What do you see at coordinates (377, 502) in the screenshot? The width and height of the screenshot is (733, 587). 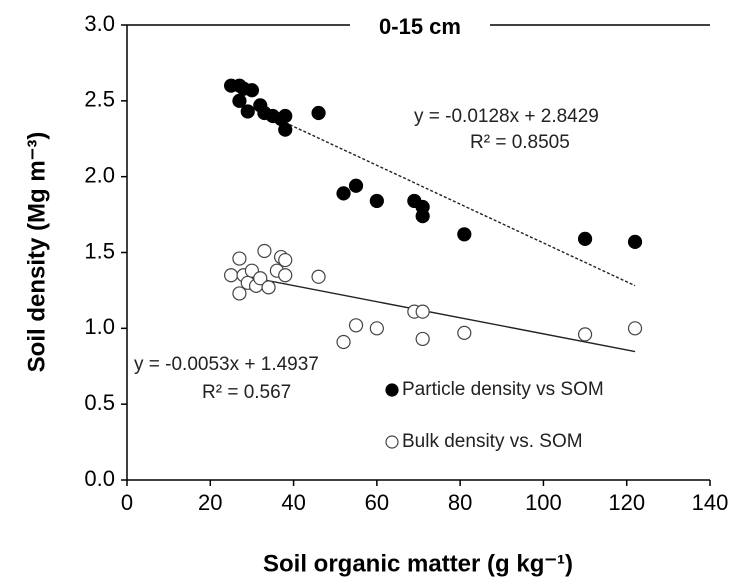 I see `x-tick-label: 60` at bounding box center [377, 502].